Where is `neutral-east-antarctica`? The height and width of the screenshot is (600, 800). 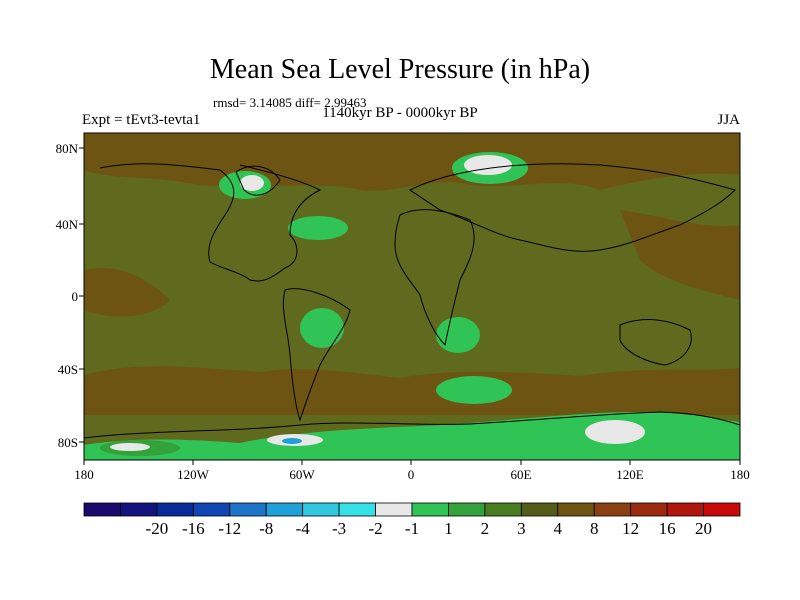 neutral-east-antarctica is located at coordinates (615, 432).